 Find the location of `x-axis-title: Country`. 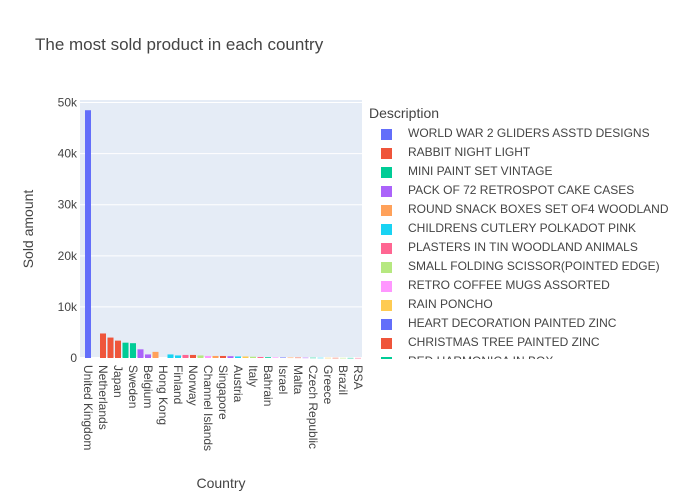

x-axis-title: Country is located at coordinates (220, 483).